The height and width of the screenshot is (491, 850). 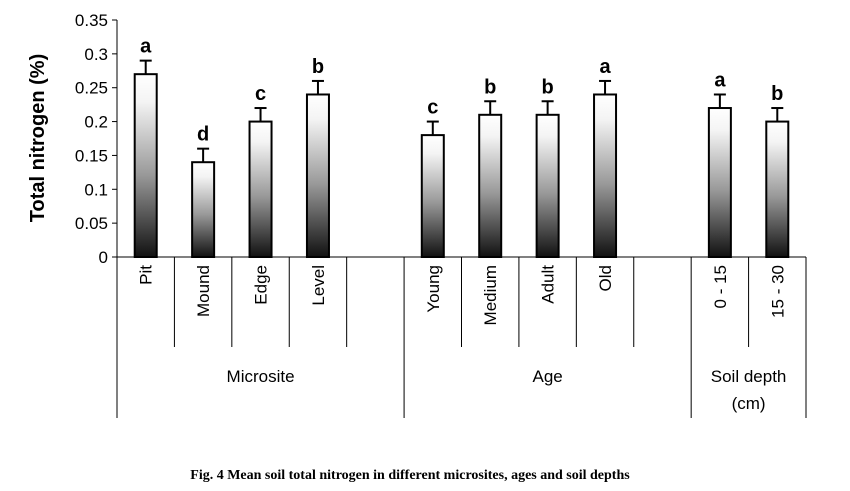 I want to click on group-label: Age, so click(x=548, y=376).